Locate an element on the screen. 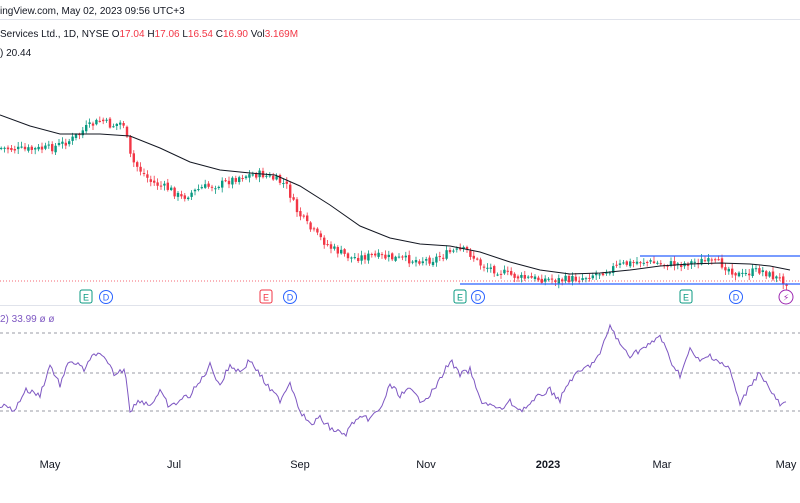 This screenshot has height=503, width=800. ohlc-value-vol: 3.169M is located at coordinates (281, 34).